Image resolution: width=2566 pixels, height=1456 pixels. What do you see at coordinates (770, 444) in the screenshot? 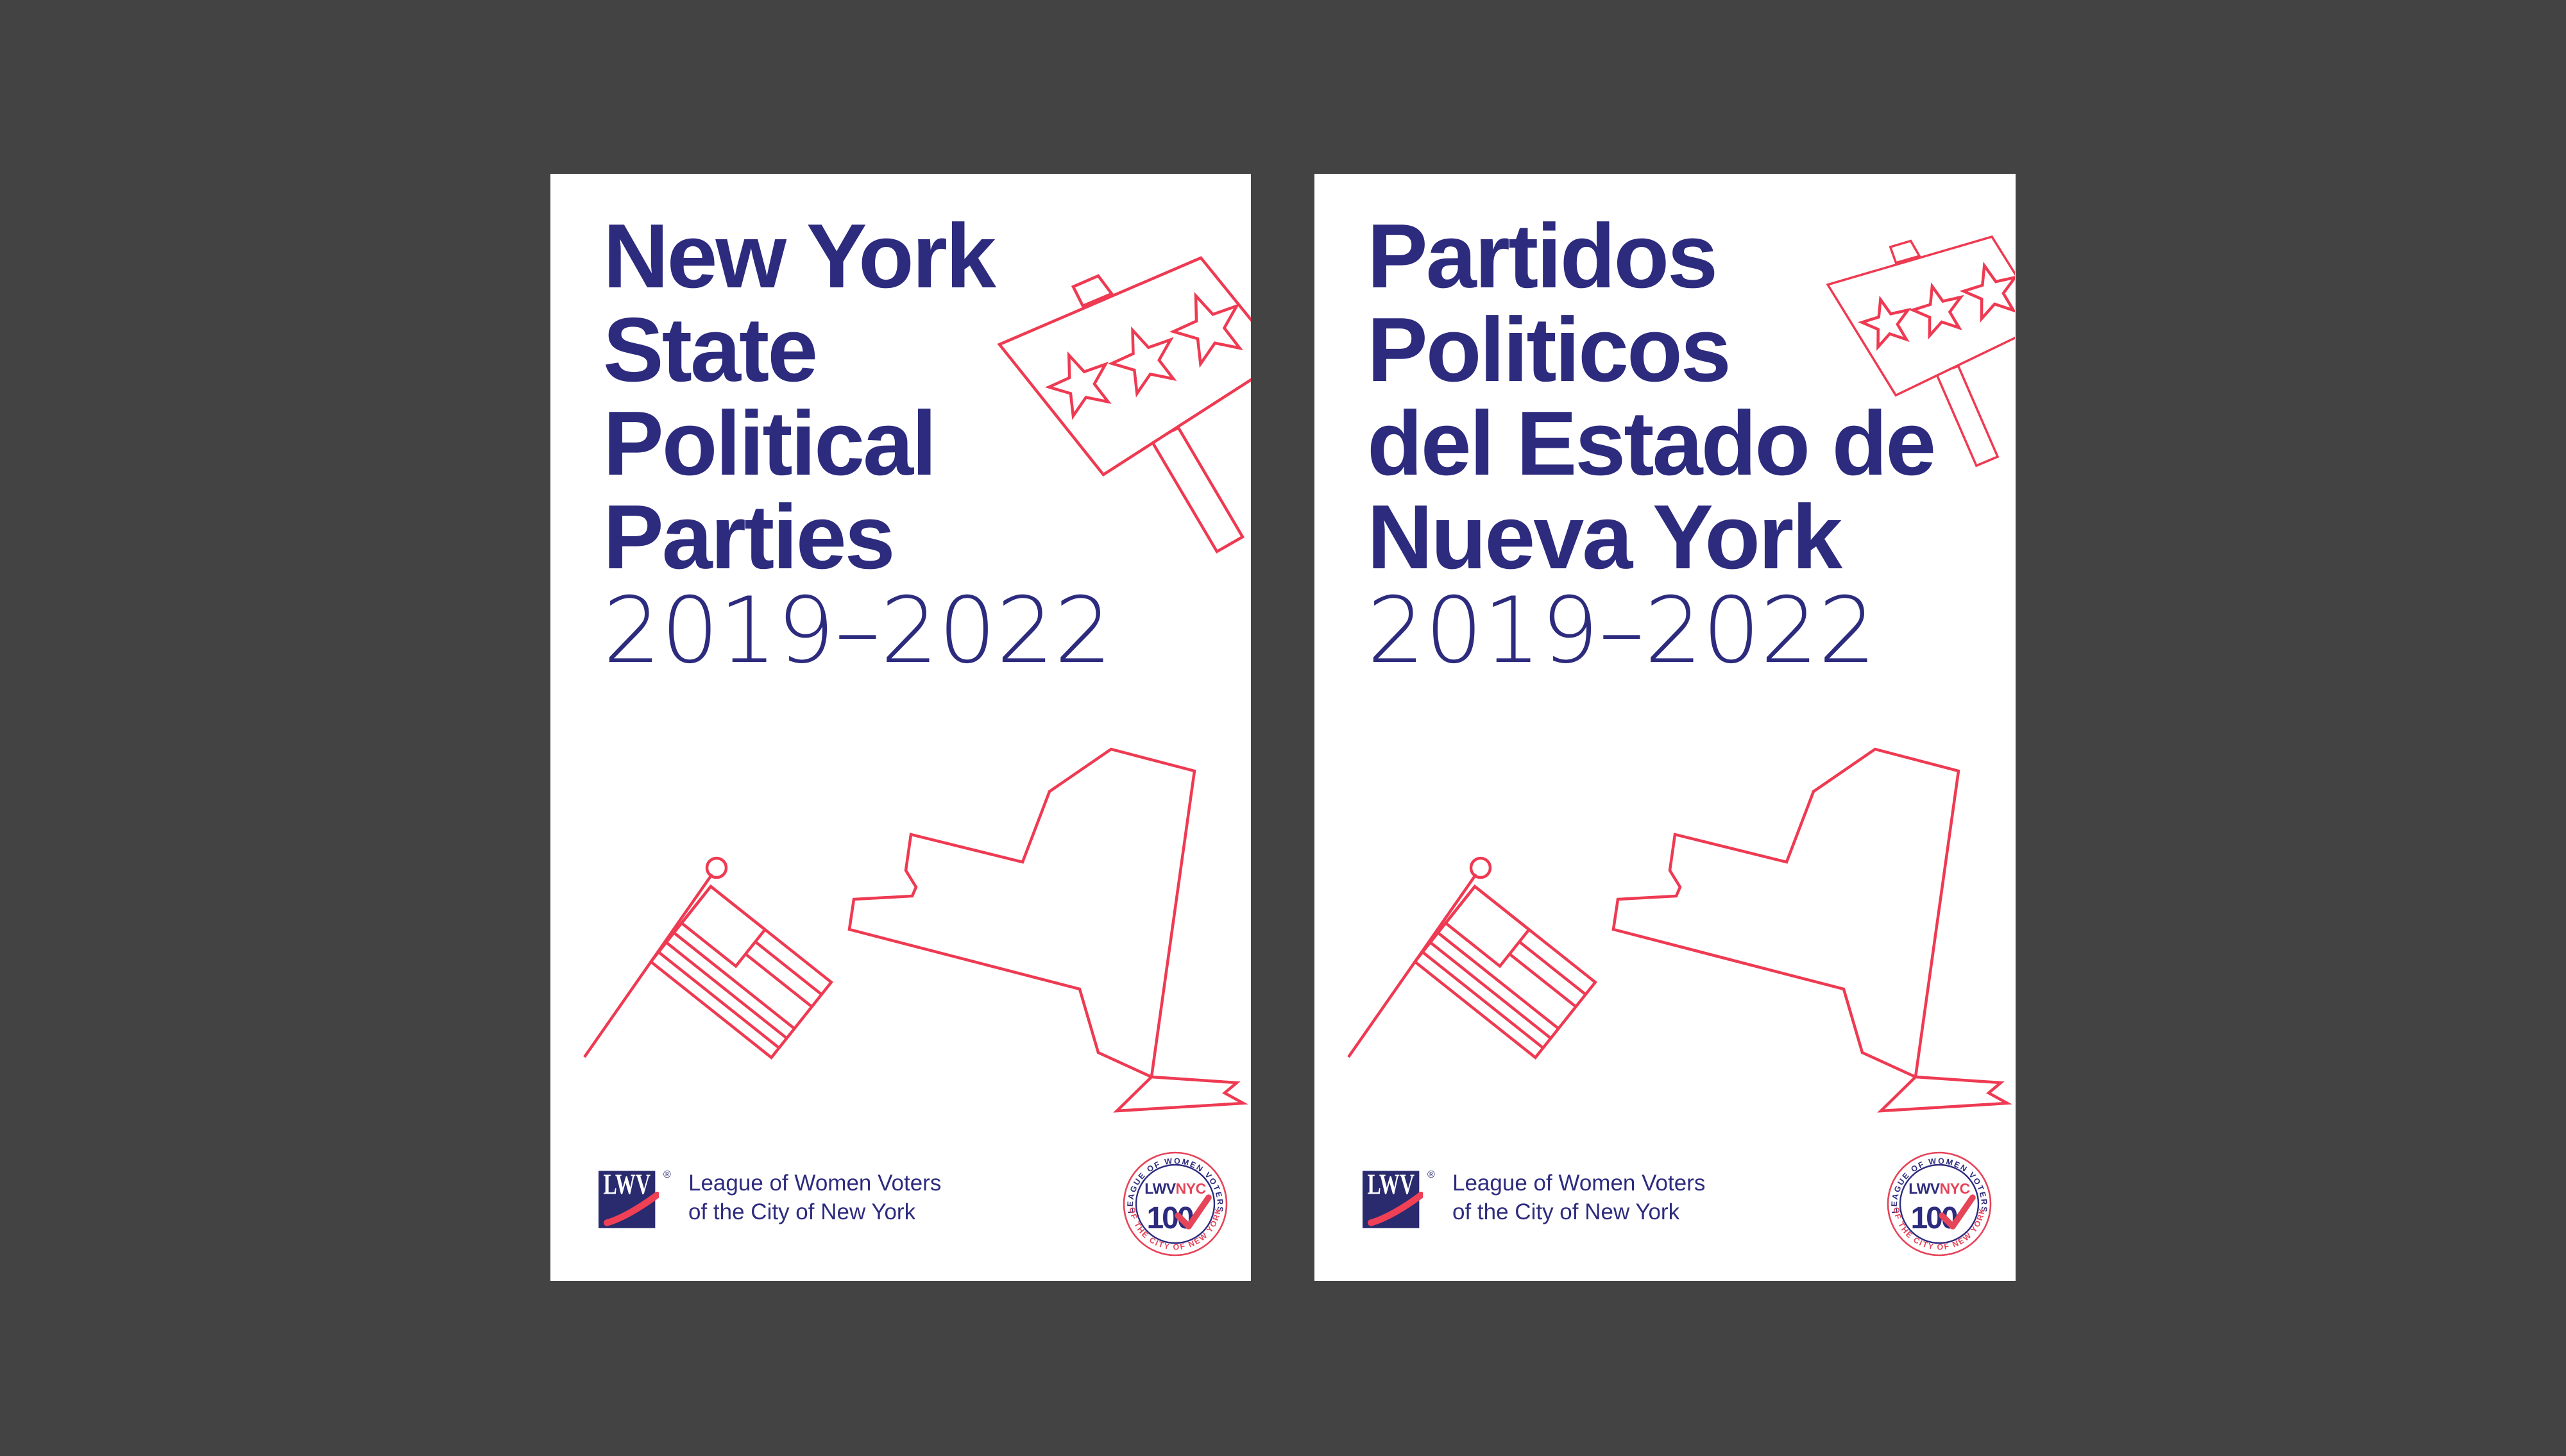
I see `title-line: Political` at bounding box center [770, 444].